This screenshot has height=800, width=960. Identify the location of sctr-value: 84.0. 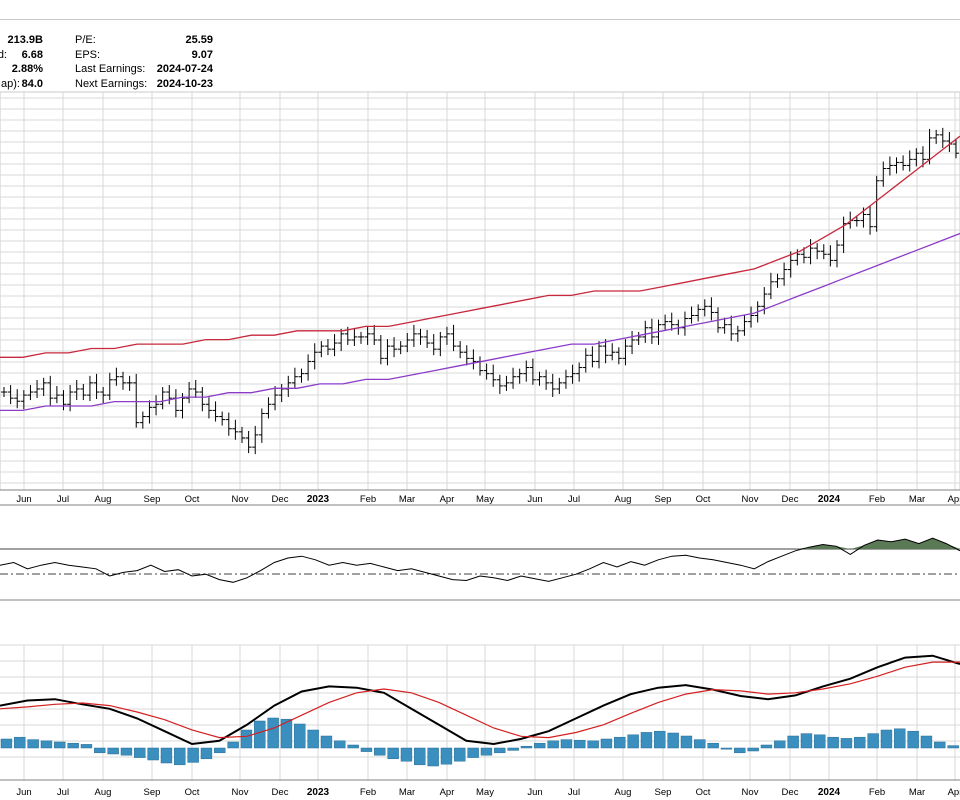
(32, 83).